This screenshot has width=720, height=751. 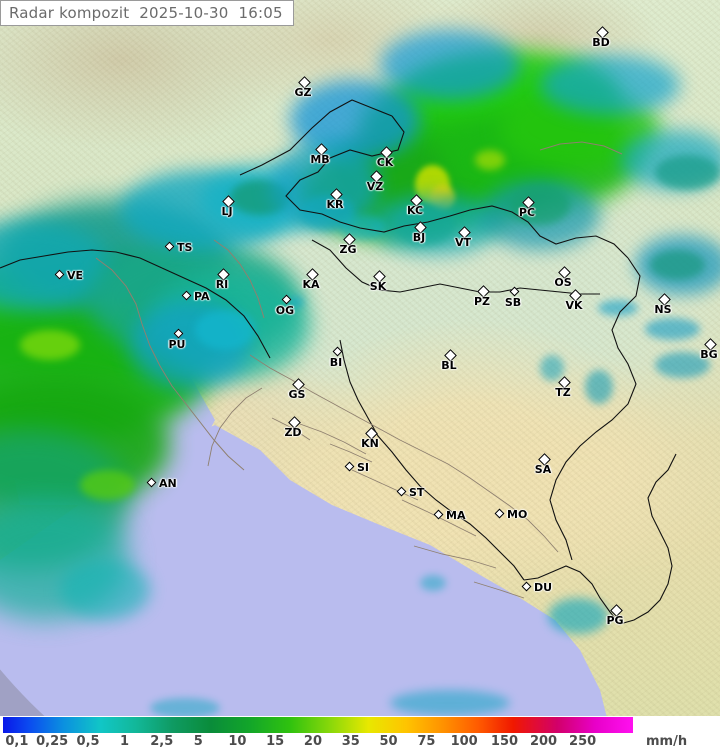 What do you see at coordinates (417, 492) in the screenshot?
I see `city-label: ST` at bounding box center [417, 492].